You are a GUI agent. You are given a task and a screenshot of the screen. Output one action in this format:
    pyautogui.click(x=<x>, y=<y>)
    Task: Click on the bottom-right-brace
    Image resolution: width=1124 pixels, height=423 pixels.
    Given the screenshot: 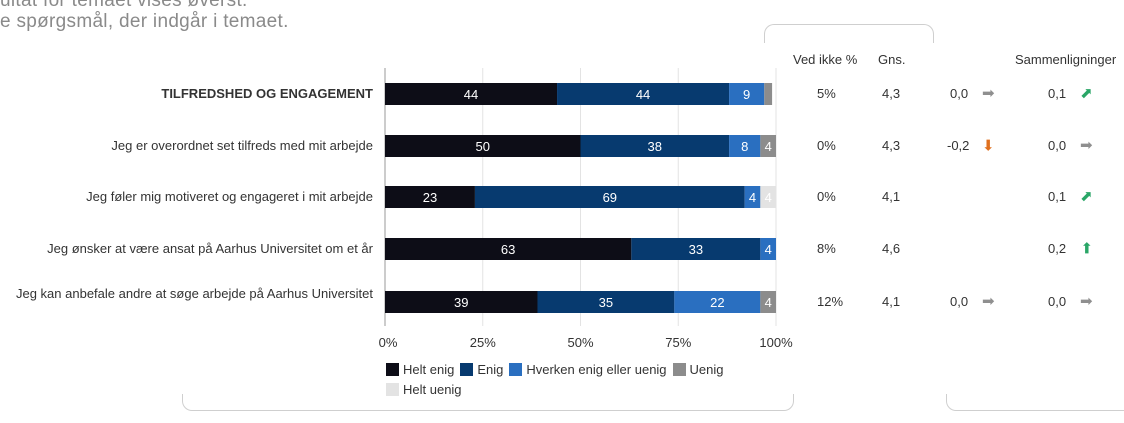 What is the action you would take?
    pyautogui.click(x=1035, y=402)
    